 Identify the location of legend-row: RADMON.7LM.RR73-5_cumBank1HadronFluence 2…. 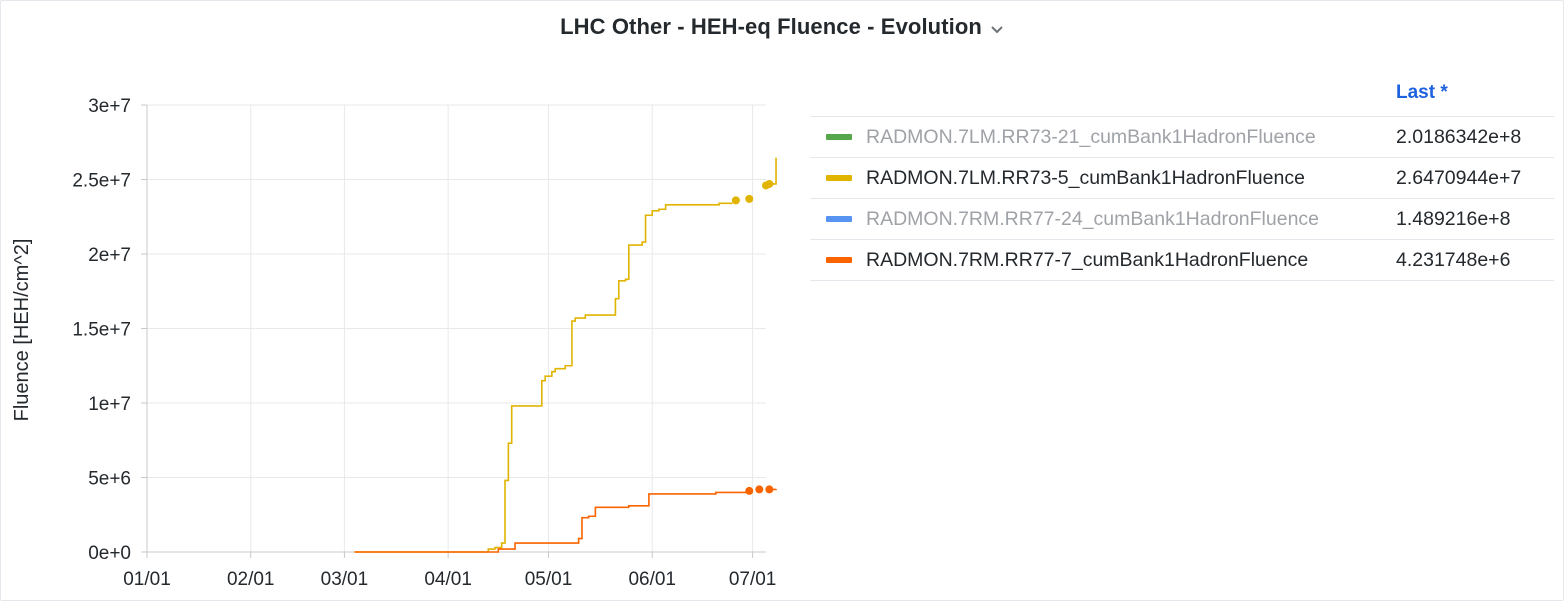
(1182, 178).